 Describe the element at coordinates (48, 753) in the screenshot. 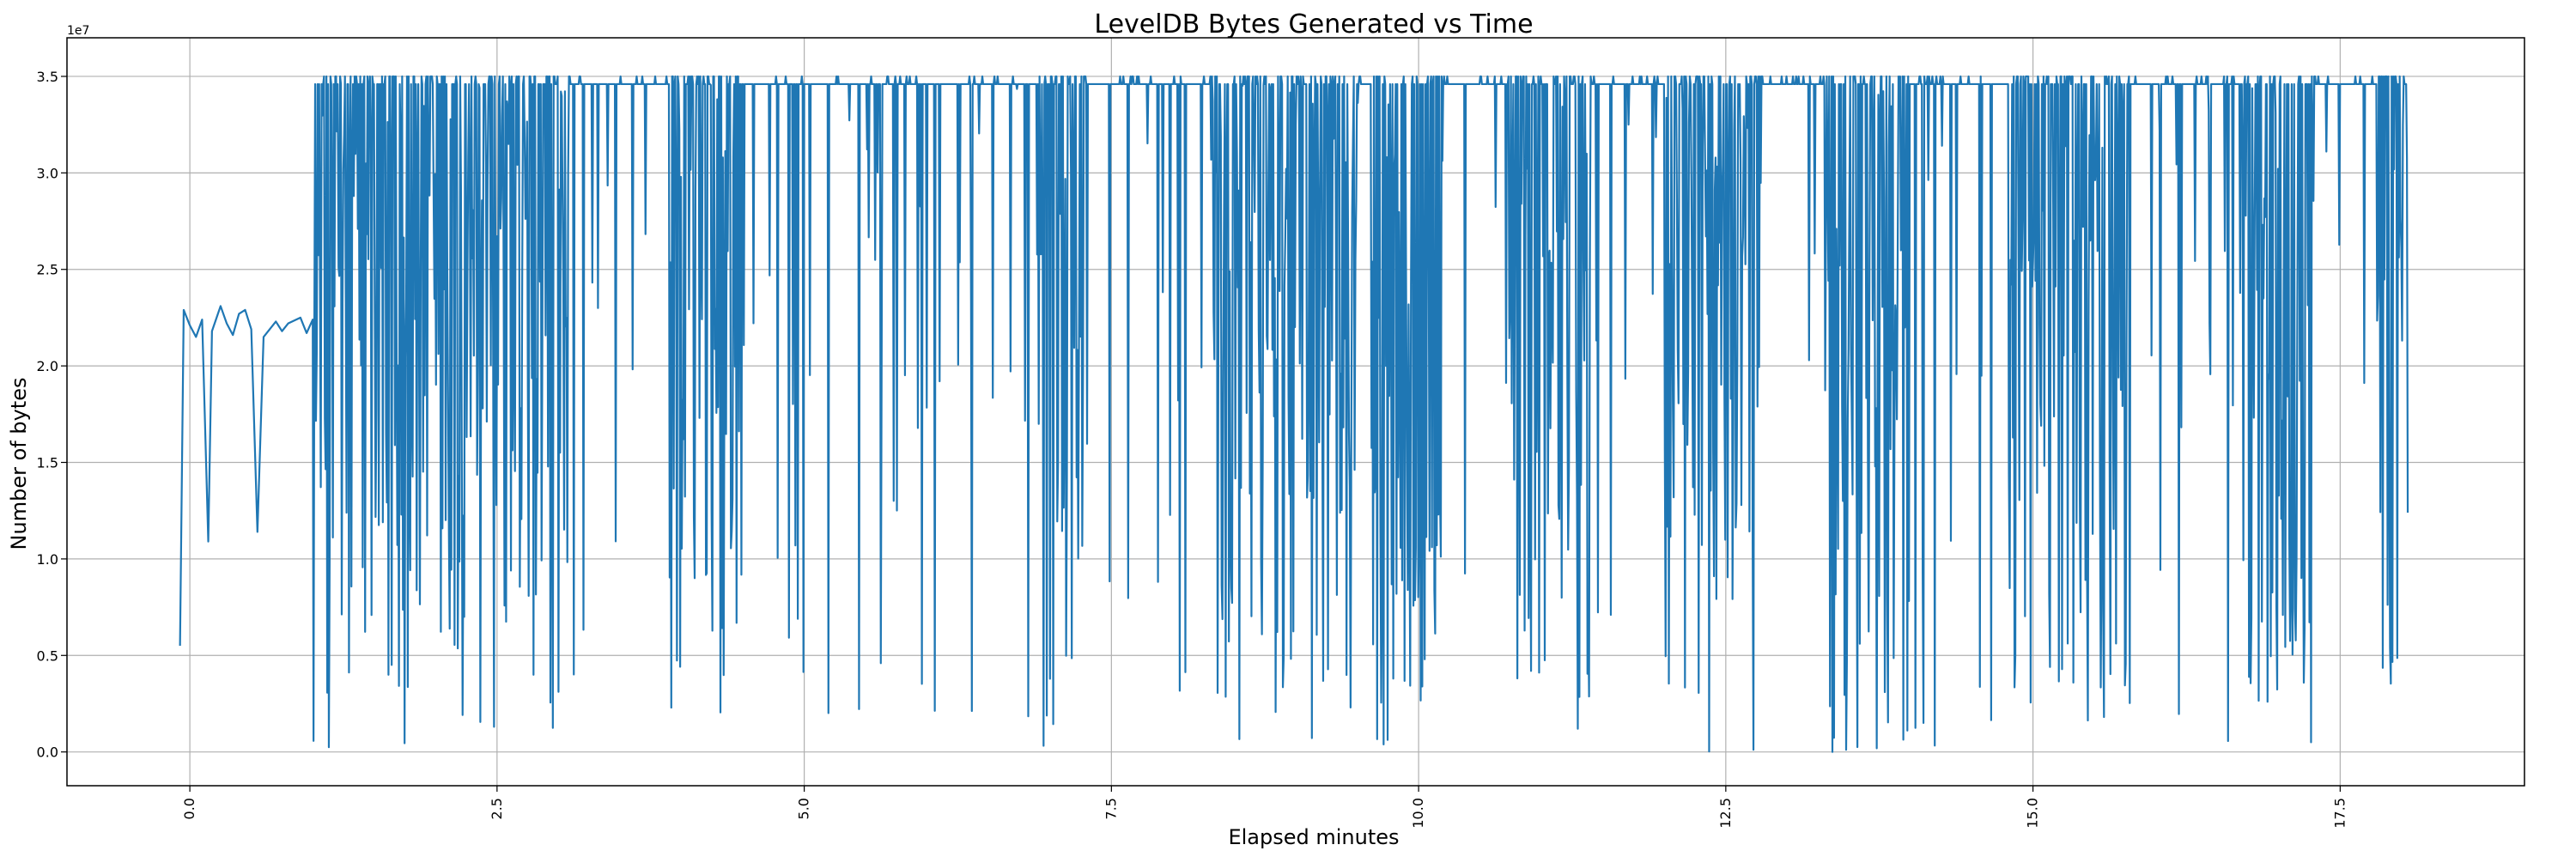

I see `y-tick-label: 0.0` at that location.